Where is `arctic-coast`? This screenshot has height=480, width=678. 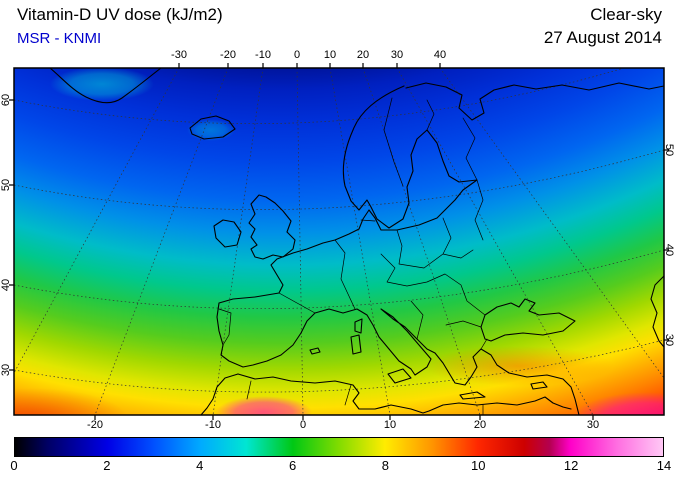 arctic-coast is located at coordinates (534, 101).